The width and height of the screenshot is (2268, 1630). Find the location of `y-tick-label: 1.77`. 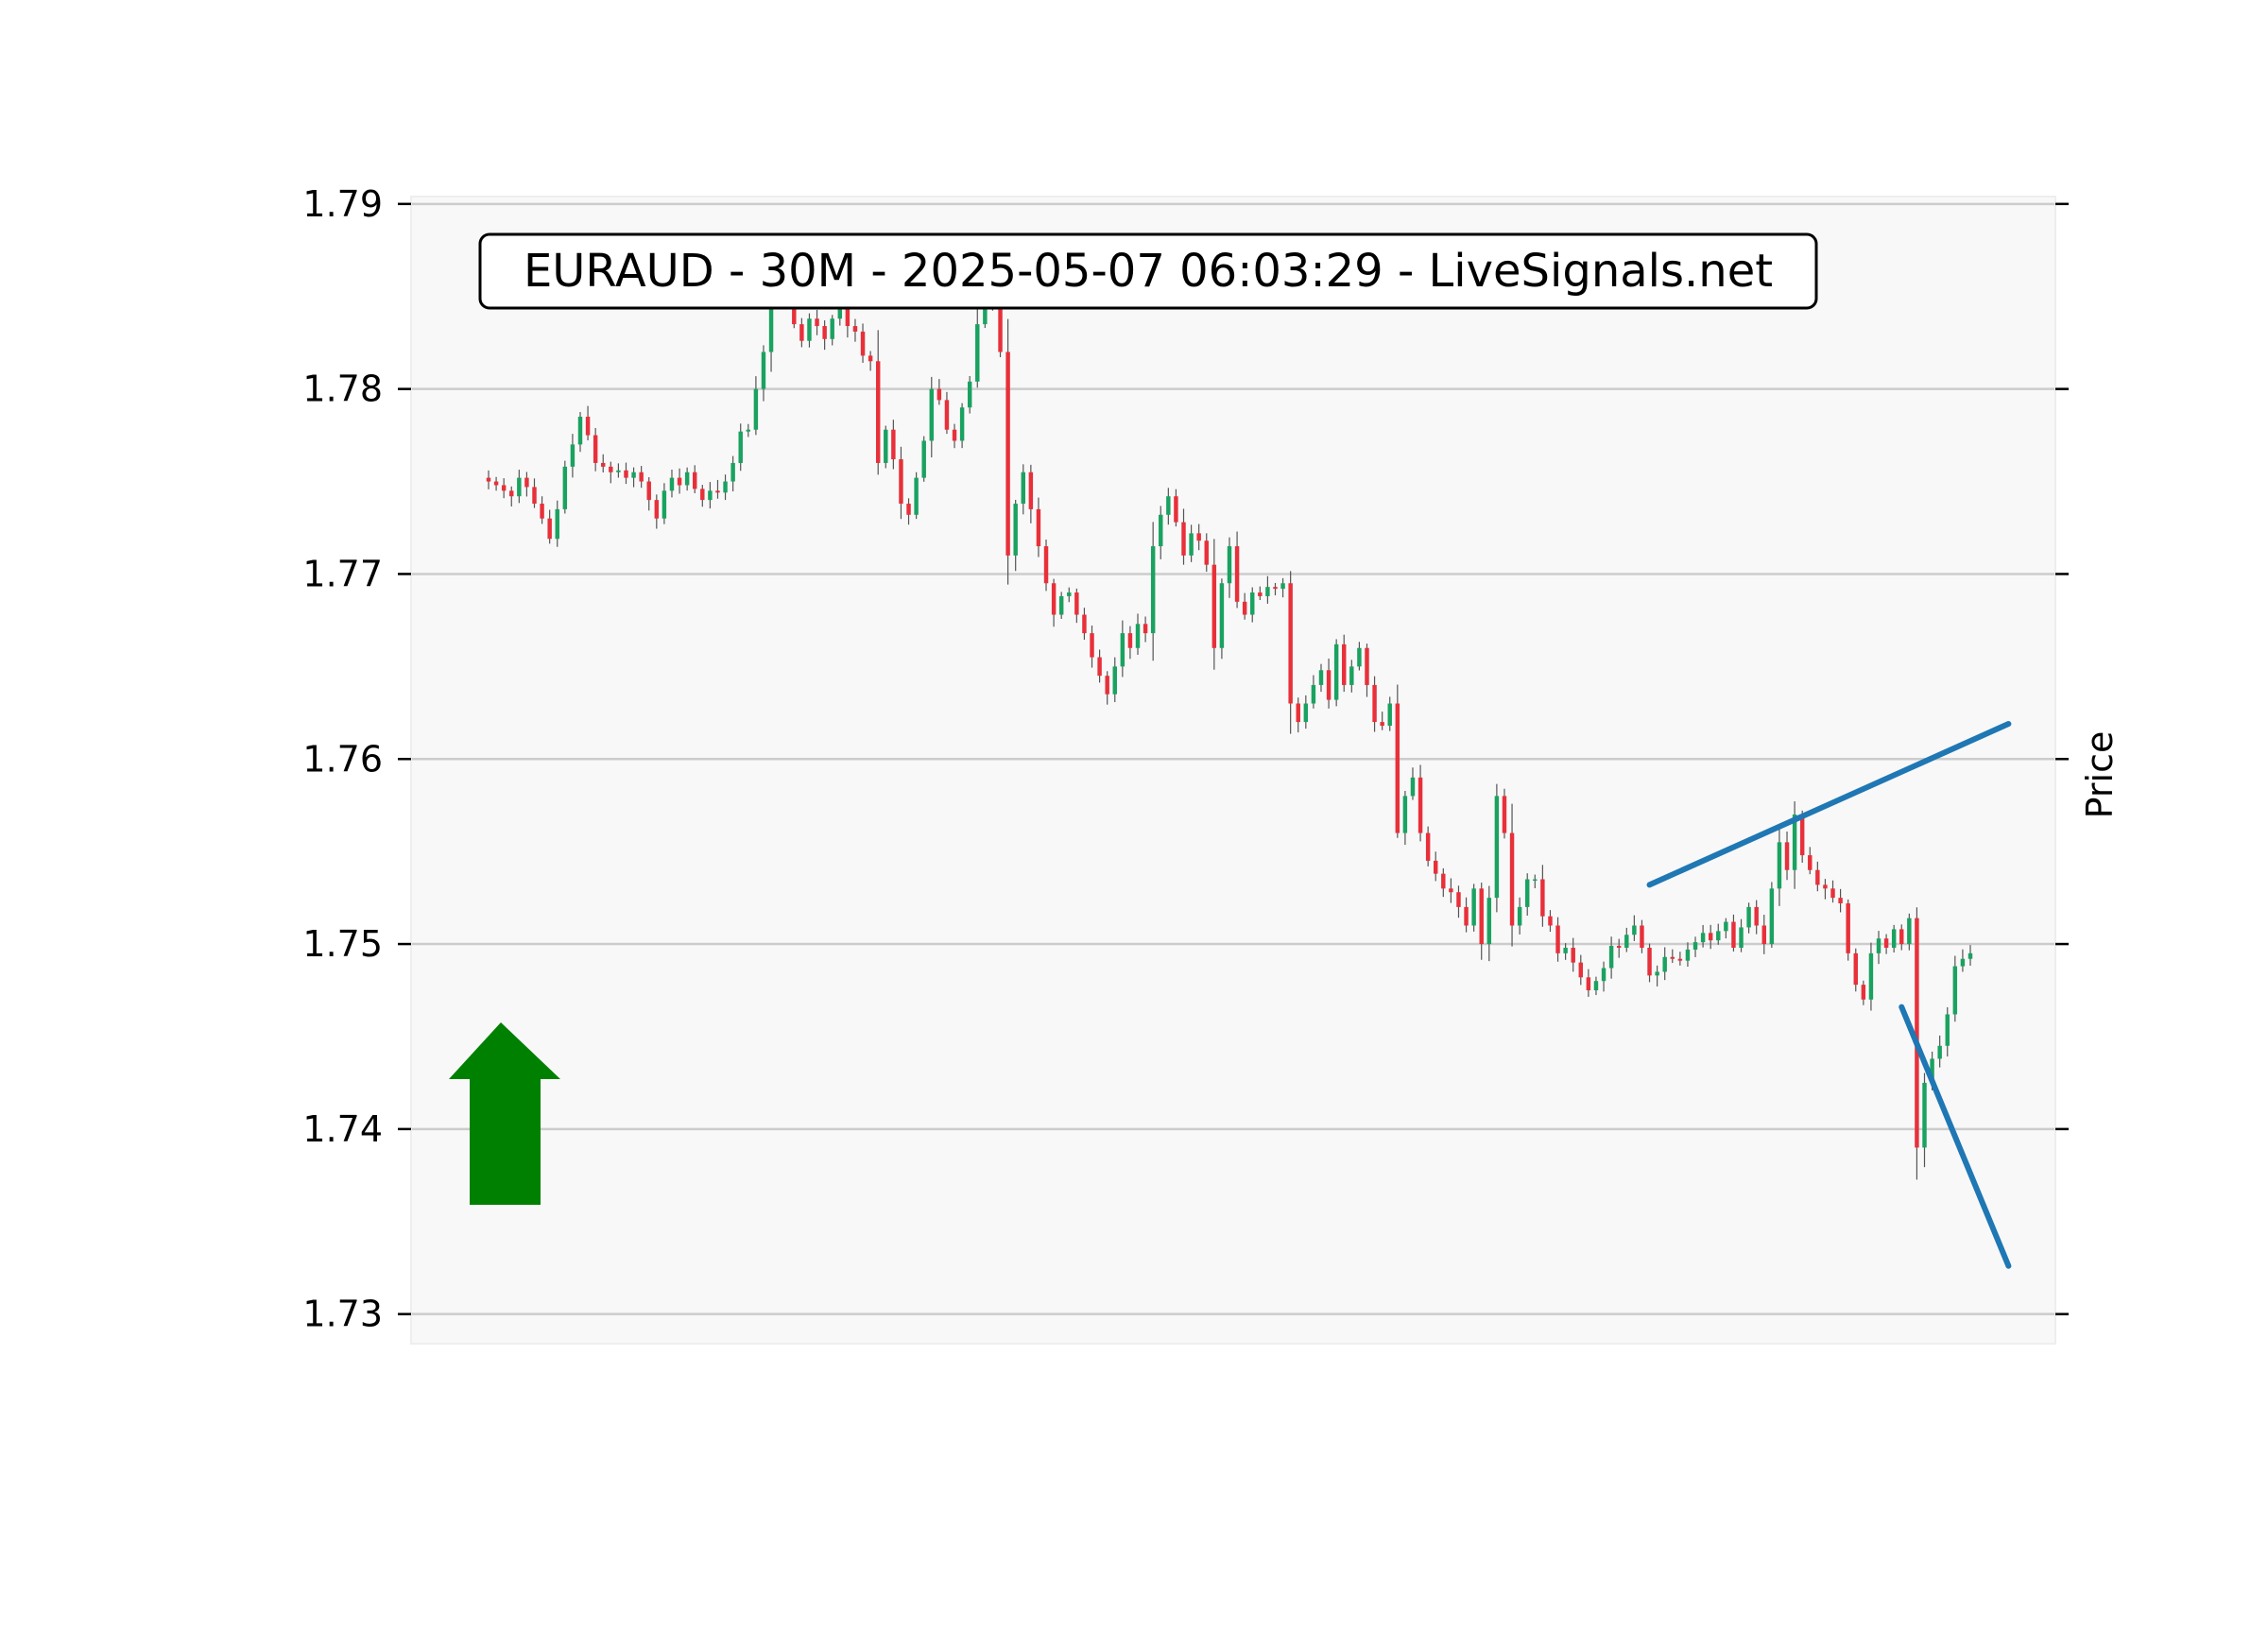

y-tick-label: 1.77 is located at coordinates (342, 574).